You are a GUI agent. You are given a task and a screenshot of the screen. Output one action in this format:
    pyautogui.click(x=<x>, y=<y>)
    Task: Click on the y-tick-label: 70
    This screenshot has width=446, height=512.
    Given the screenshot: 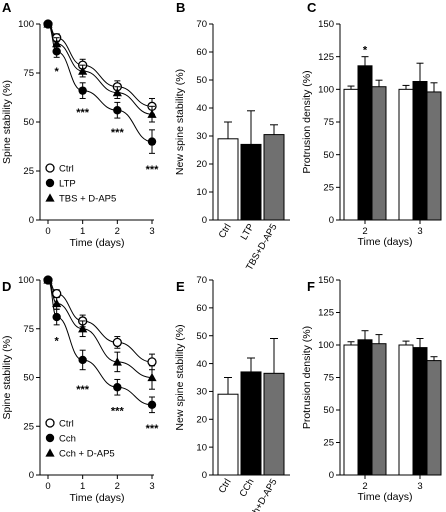 What is the action you would take?
    pyautogui.click(x=201, y=24)
    